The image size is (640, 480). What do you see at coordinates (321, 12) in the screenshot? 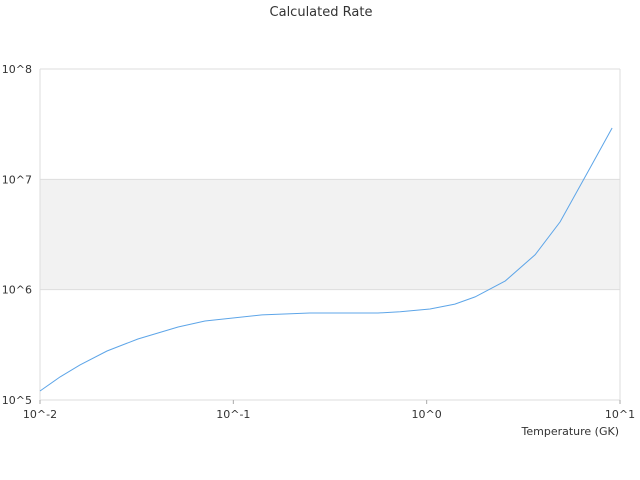
I see `chart-title: Calculated Rate` at bounding box center [321, 12].